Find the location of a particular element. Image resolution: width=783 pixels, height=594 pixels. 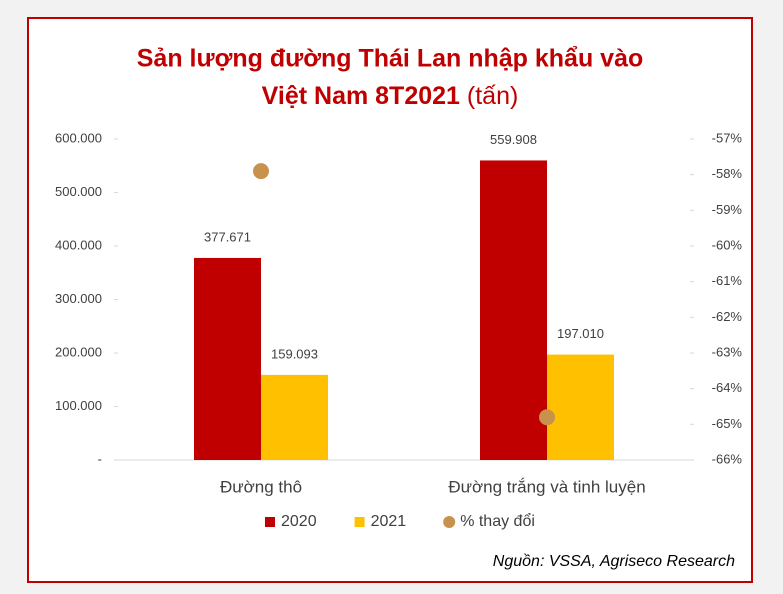

chart-title: Sản lượng đường Thái Lan nhập khẩu vào is located at coordinates (390, 59).